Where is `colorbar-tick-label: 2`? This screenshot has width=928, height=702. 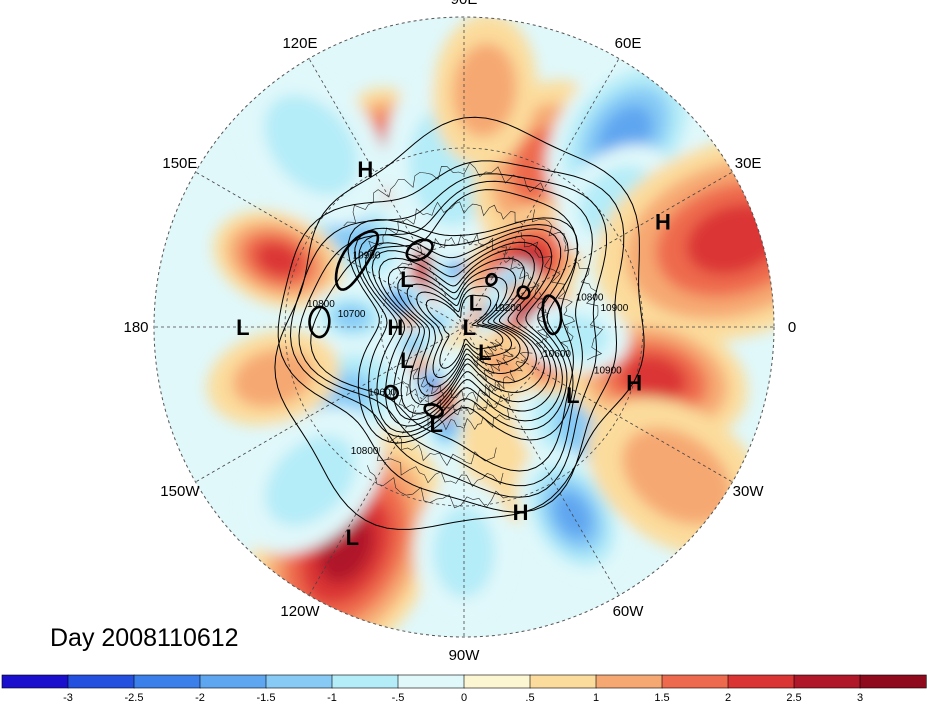 colorbar-tick-label: 2 is located at coordinates (728, 697).